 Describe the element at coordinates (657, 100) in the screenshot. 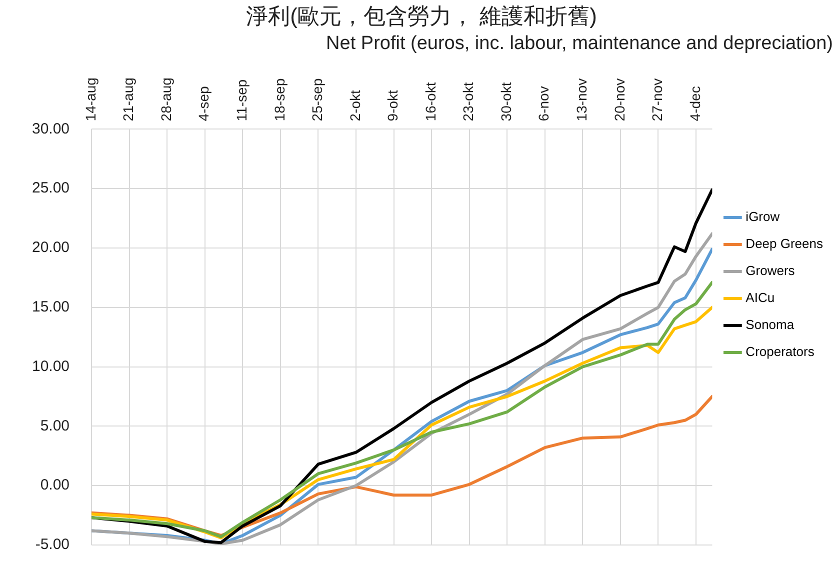

I see `x-tick-label: 27-nov` at that location.